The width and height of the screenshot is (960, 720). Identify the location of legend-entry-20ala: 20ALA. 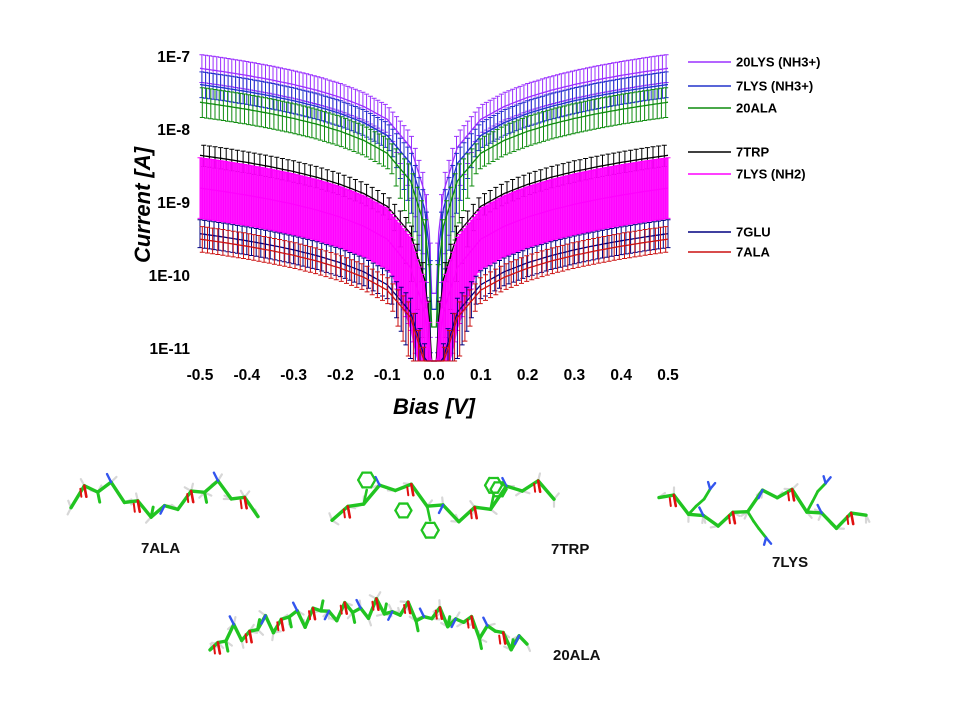
(733, 108).